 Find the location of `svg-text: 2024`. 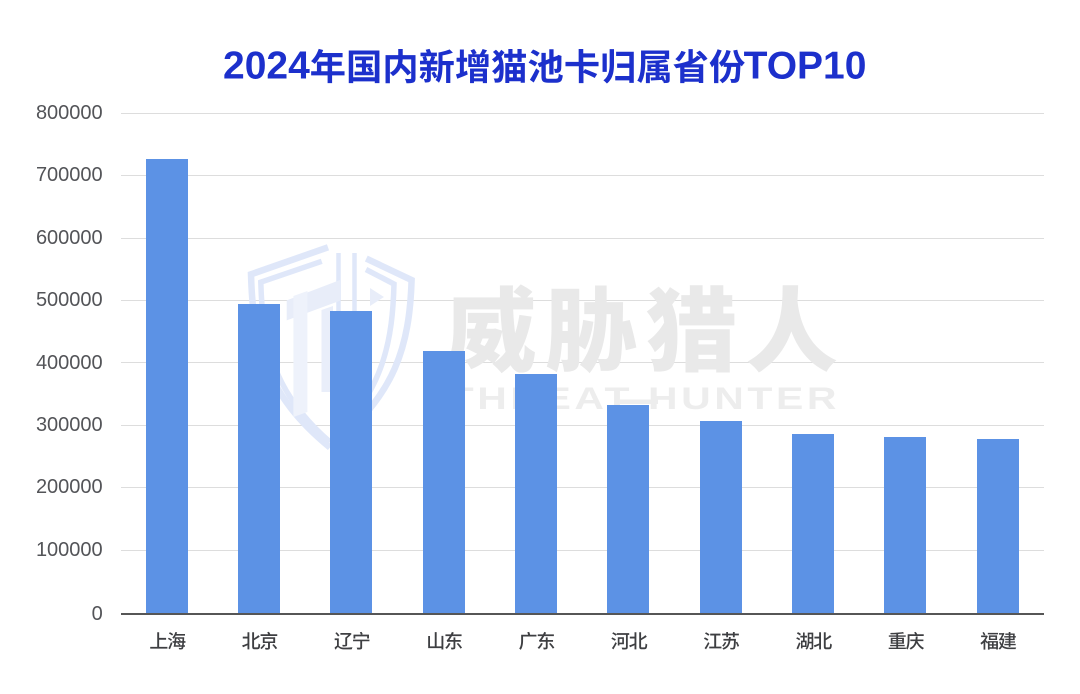

svg-text: 2024 is located at coordinates (266, 65).